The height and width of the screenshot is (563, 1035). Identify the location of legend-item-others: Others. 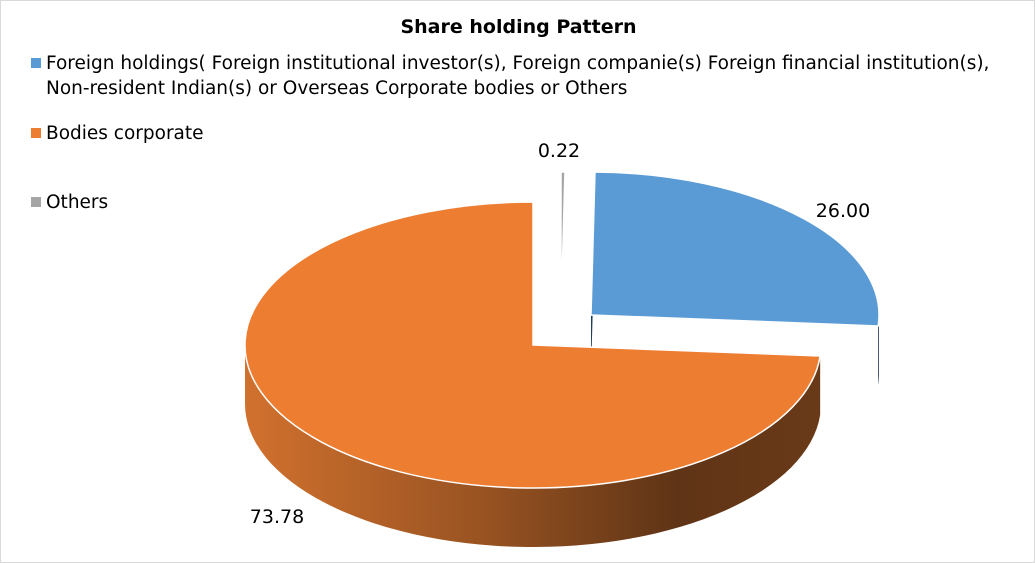
(511, 202).